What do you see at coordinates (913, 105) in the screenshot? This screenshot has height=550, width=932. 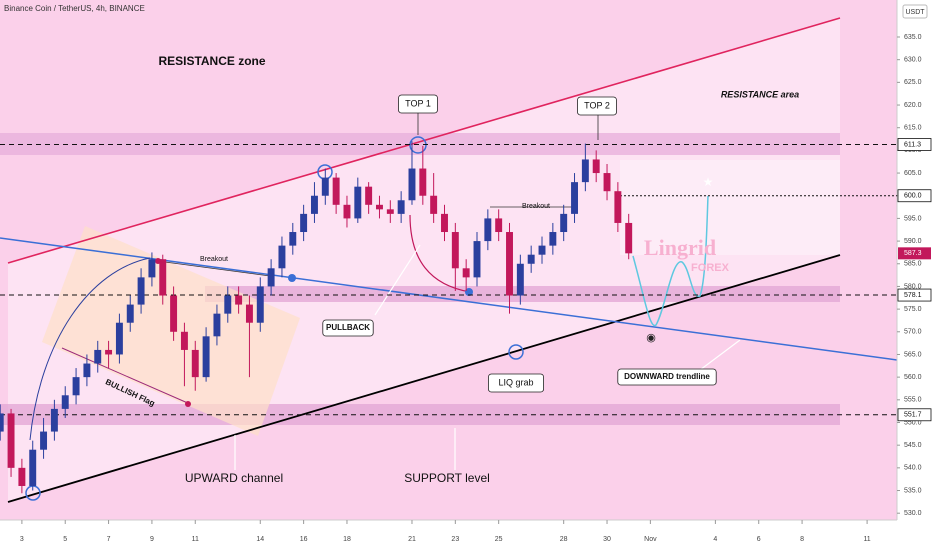 I see `y-tick-label: 620.0` at bounding box center [913, 105].